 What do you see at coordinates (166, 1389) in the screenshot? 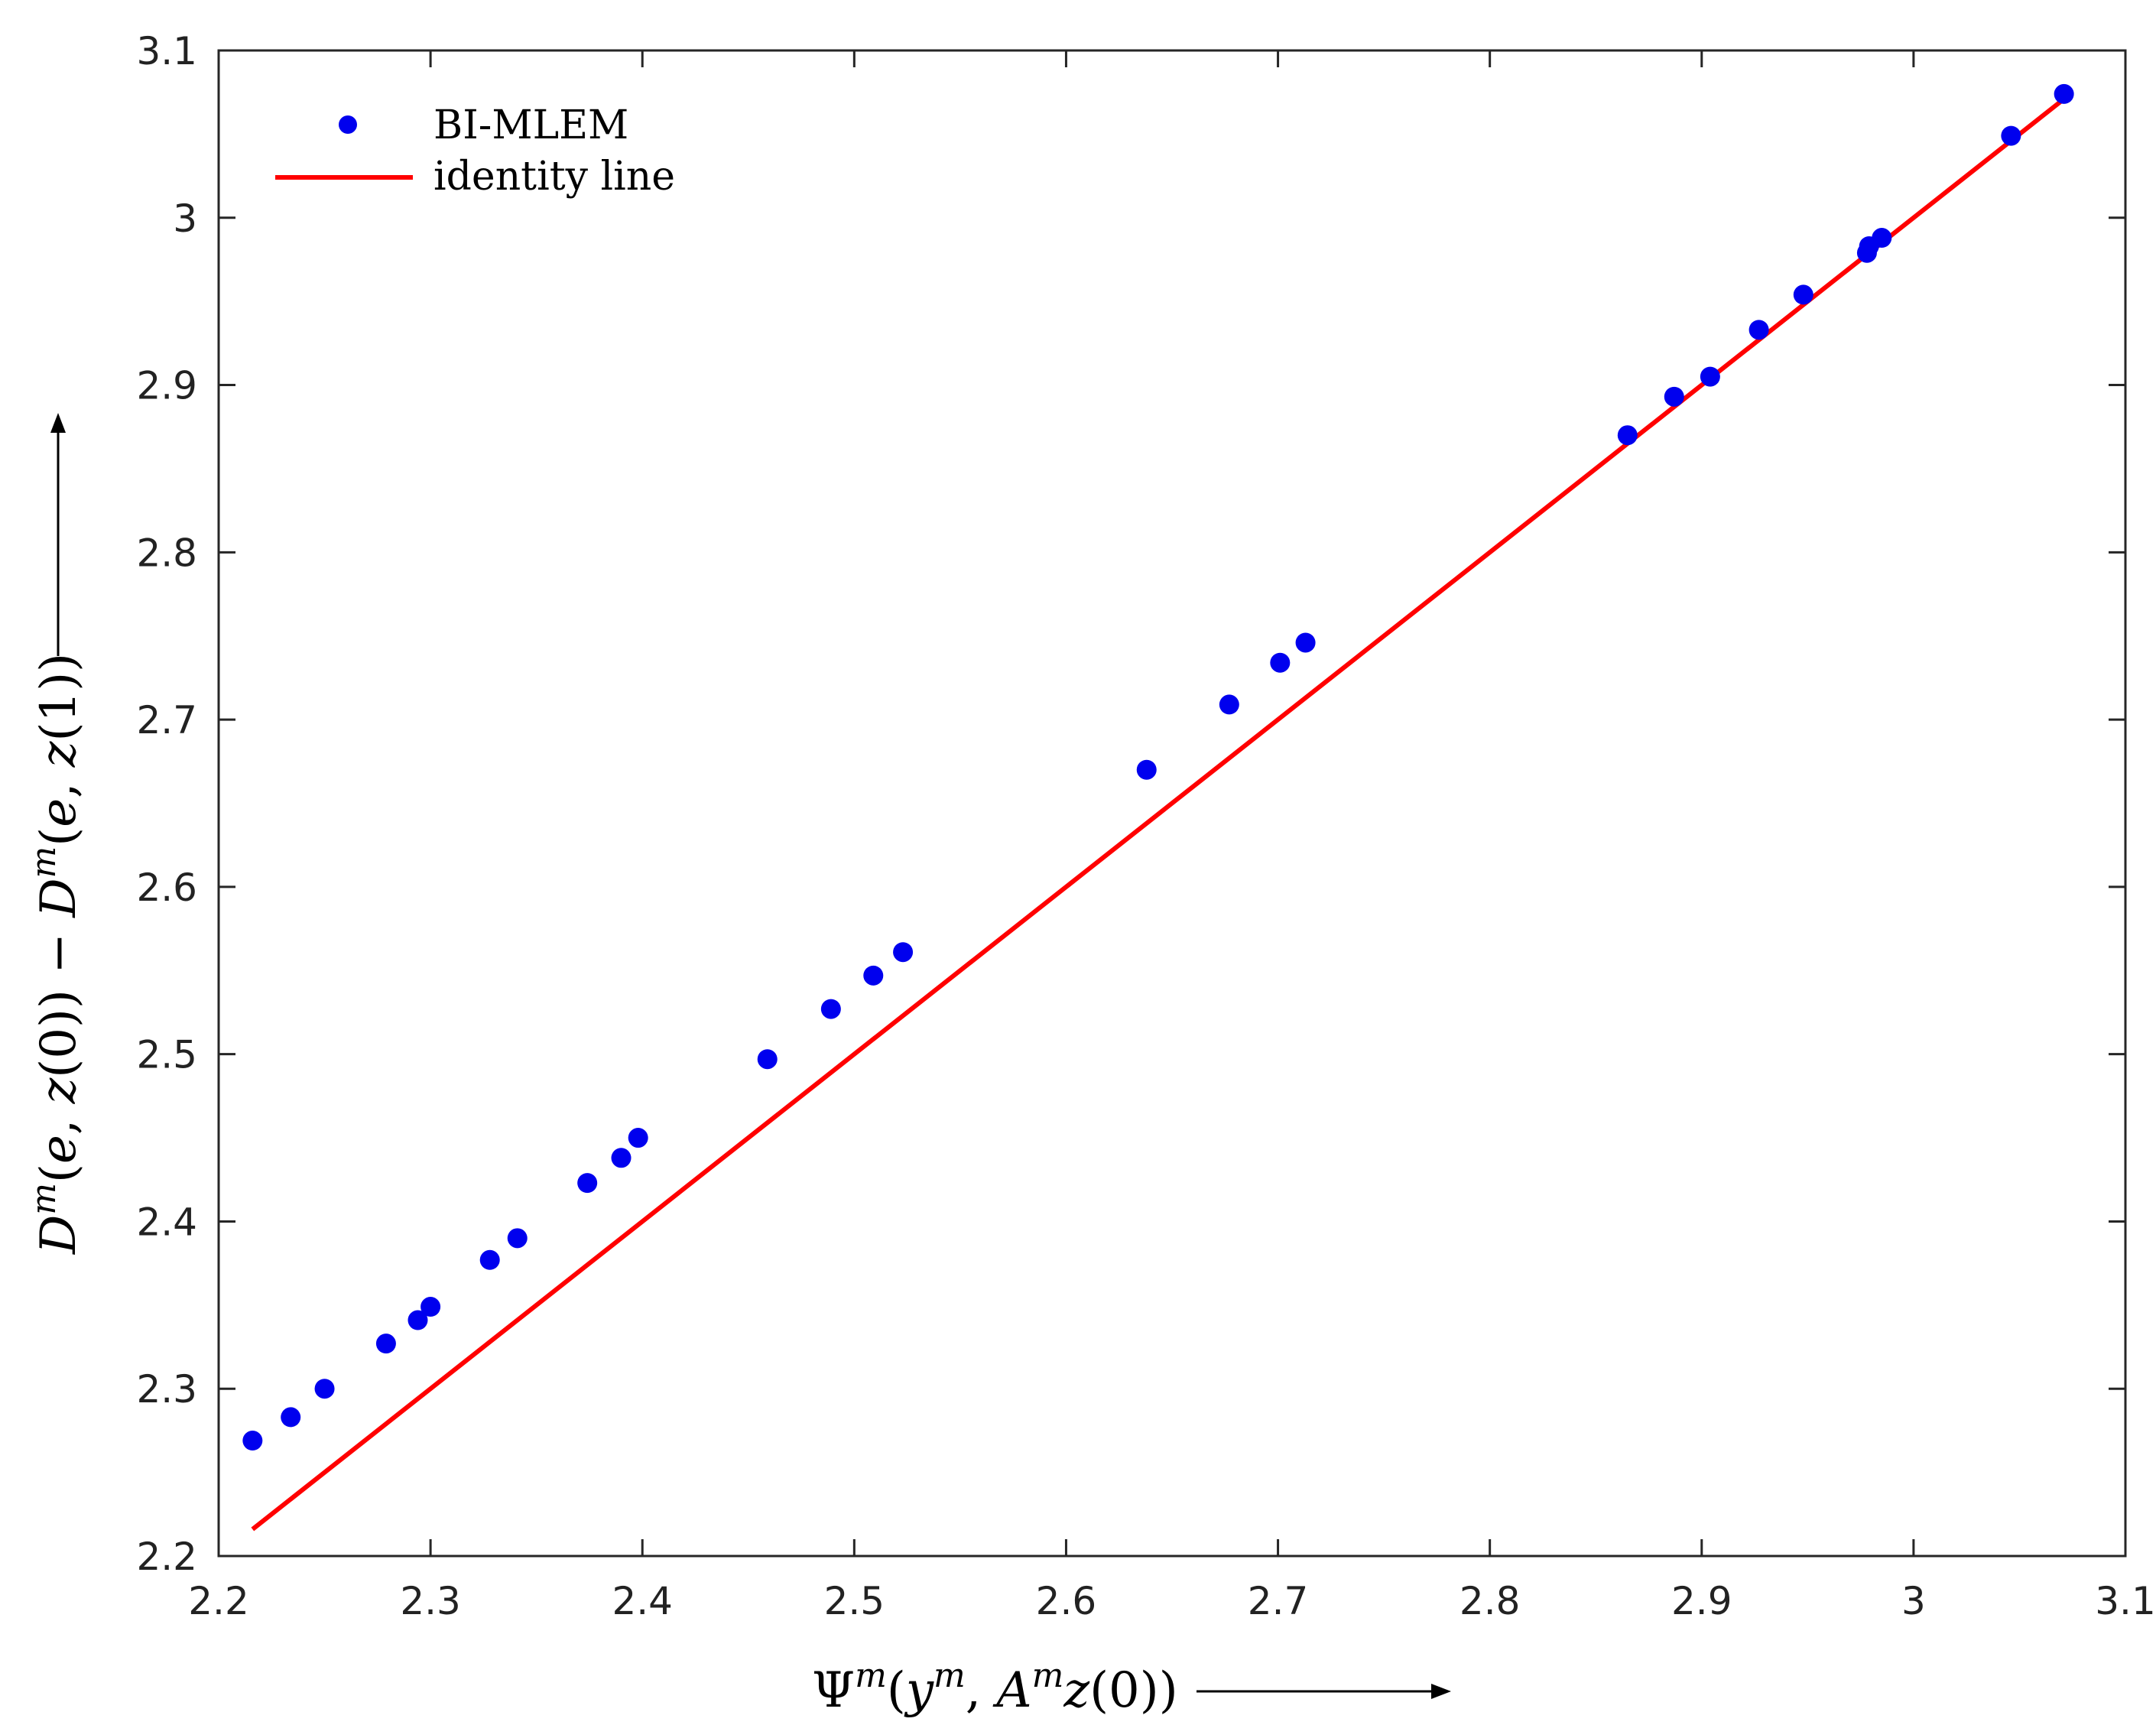
I see `y-tick-label: 2.3` at bounding box center [166, 1389].